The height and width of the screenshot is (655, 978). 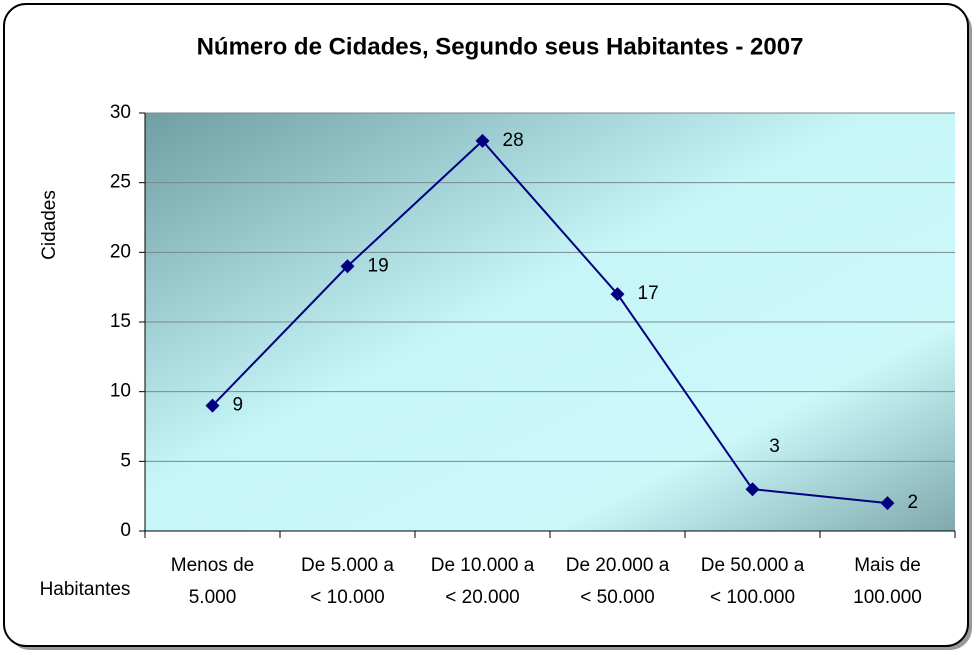 I want to click on x-tick-label: De 20.000 a < 50.000, so click(x=617, y=581).